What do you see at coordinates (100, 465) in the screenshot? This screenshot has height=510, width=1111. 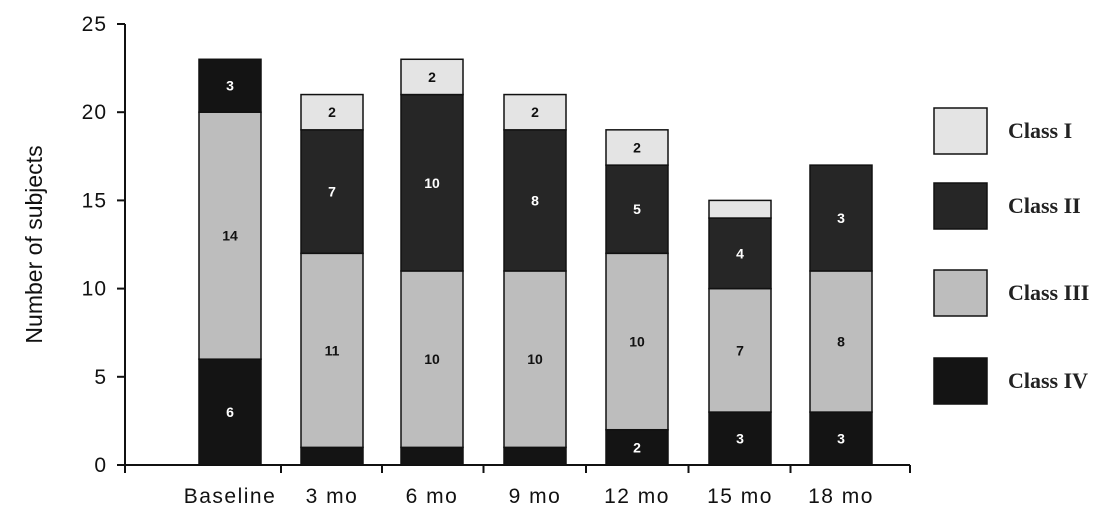 I see `y-tick-label: 0` at bounding box center [100, 465].